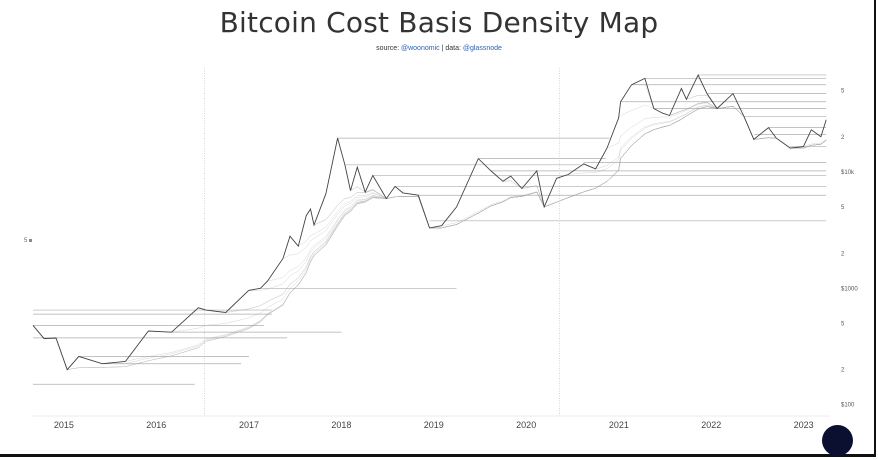 Image resolution: width=878 pixels, height=460 pixels. What do you see at coordinates (848, 173) in the screenshot?
I see `y-tick-label: $10k` at bounding box center [848, 173].